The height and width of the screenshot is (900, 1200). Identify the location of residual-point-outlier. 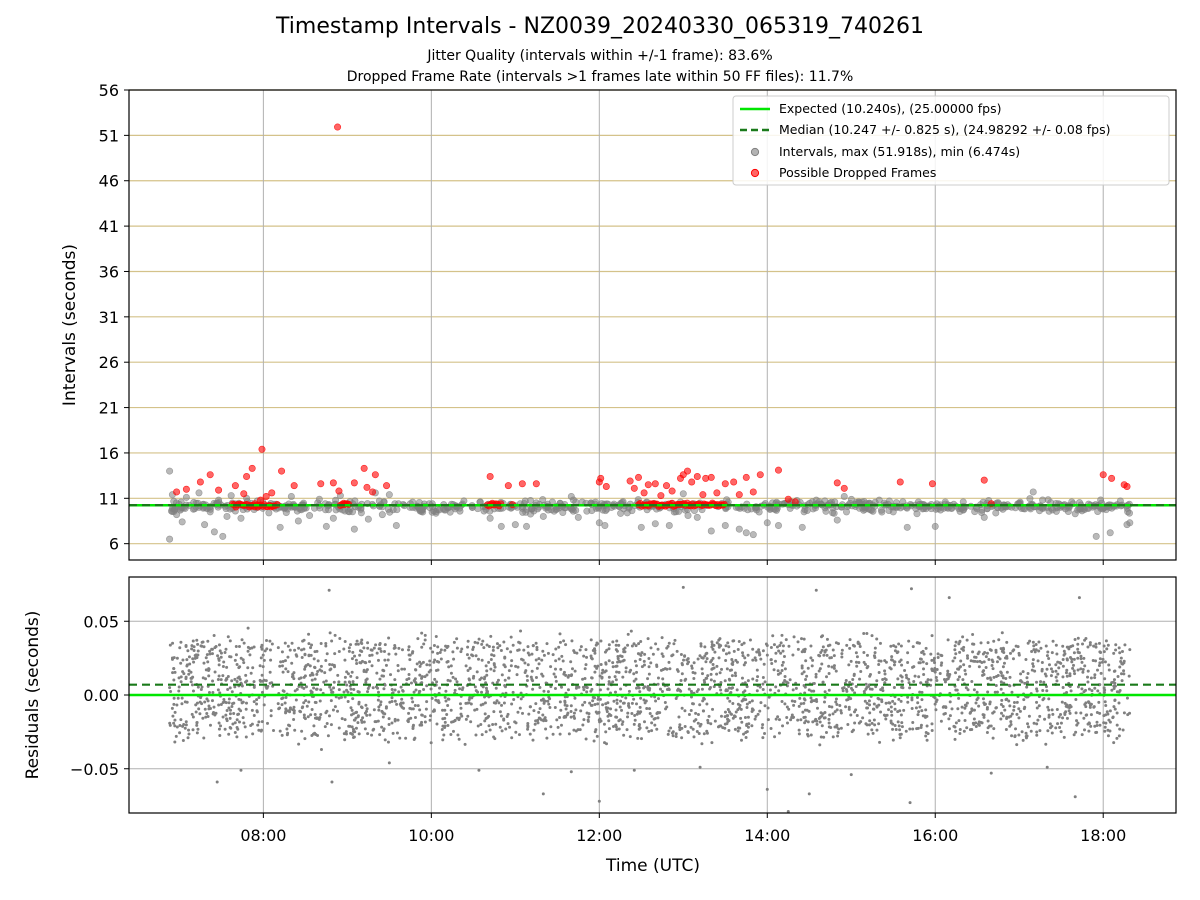
(1047, 767).